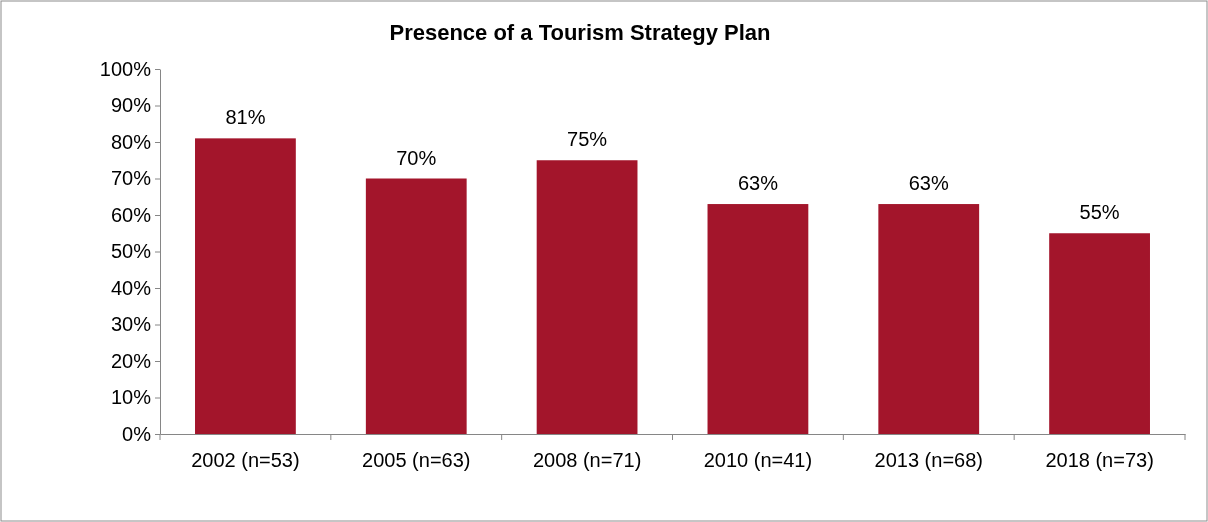 The height and width of the screenshot is (522, 1208). Describe the element at coordinates (131, 214) in the screenshot. I see `y-tick-label: 60%` at that location.